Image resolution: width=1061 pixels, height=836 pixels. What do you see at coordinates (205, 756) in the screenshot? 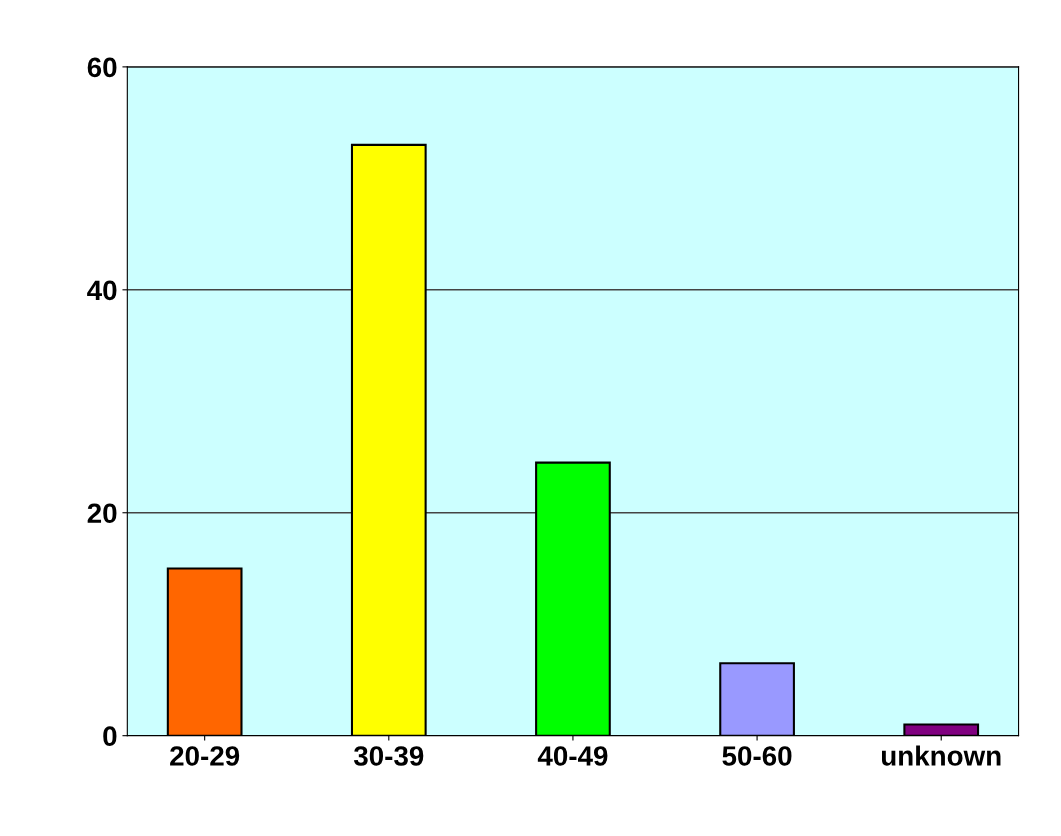
I see `x-tick-label: 20-29` at bounding box center [205, 756].